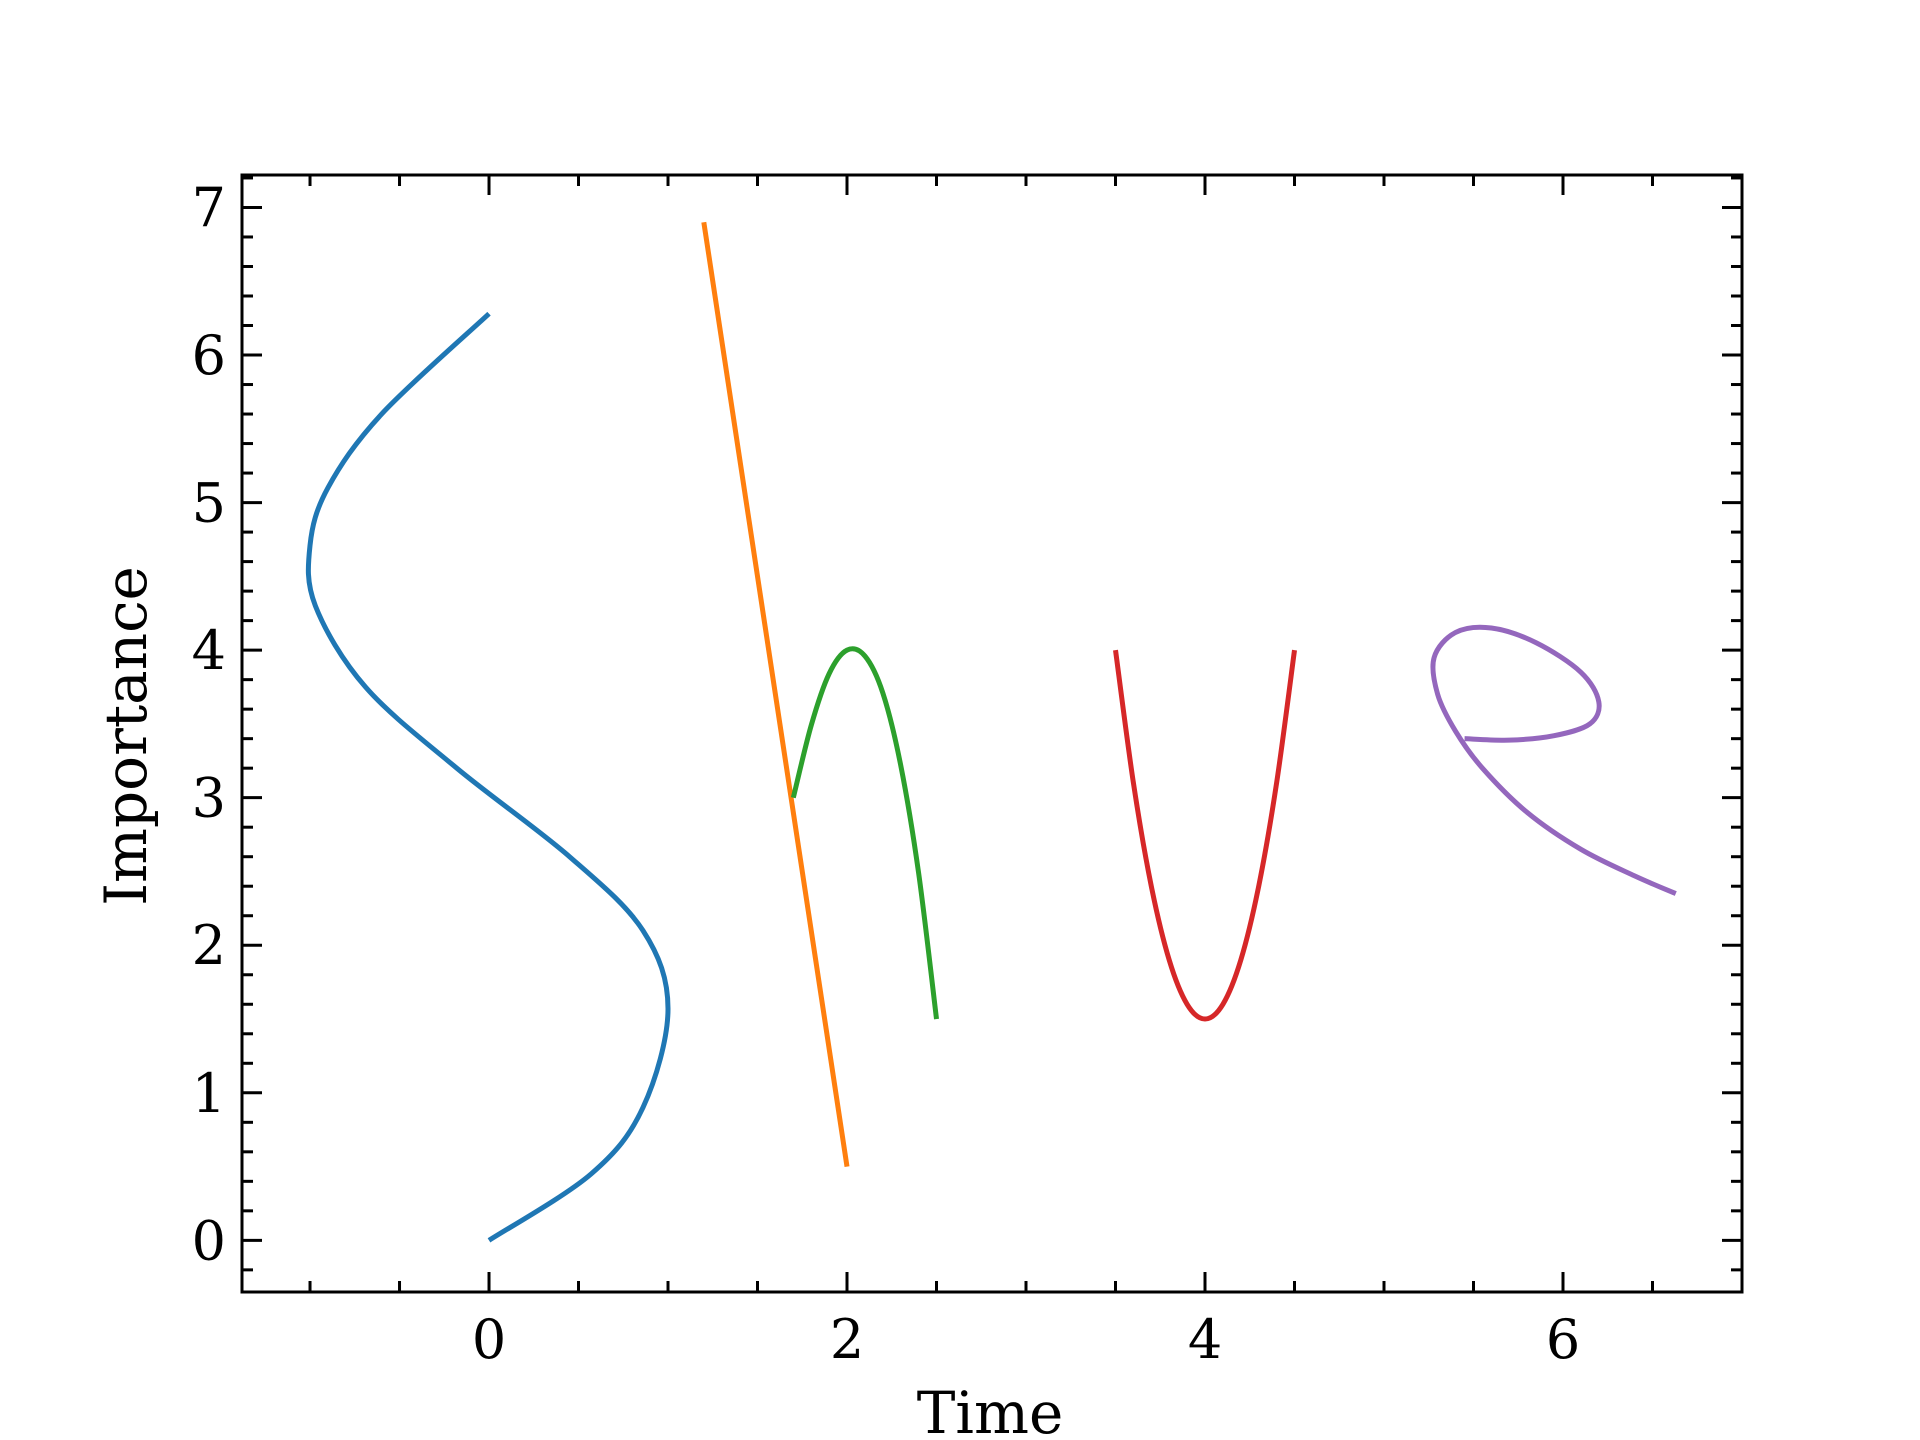 The image size is (1920, 1440). I want to click on y-tick-label: 0, so click(209, 1240).